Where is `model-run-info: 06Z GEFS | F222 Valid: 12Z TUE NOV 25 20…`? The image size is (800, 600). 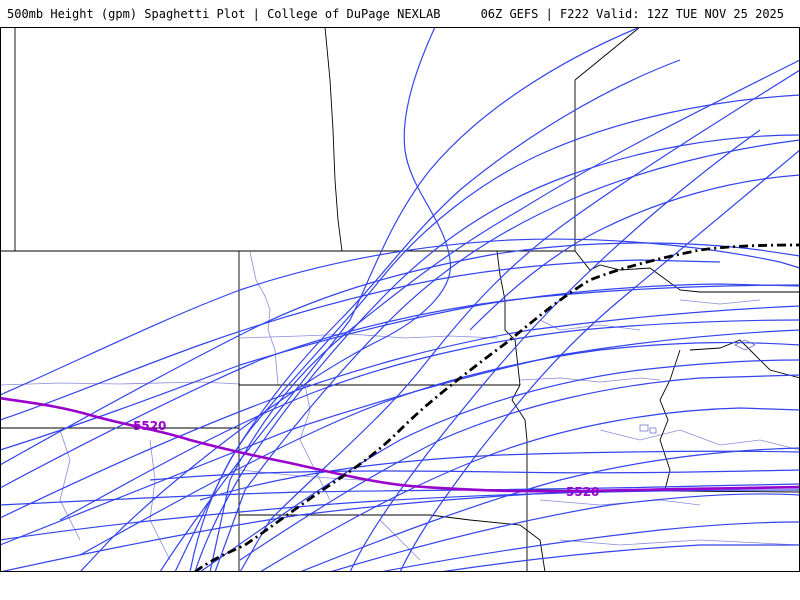
model-run-info: 06Z GEFS | F222 Valid: 12Z TUE NOV 25 20… is located at coordinates (632, 14).